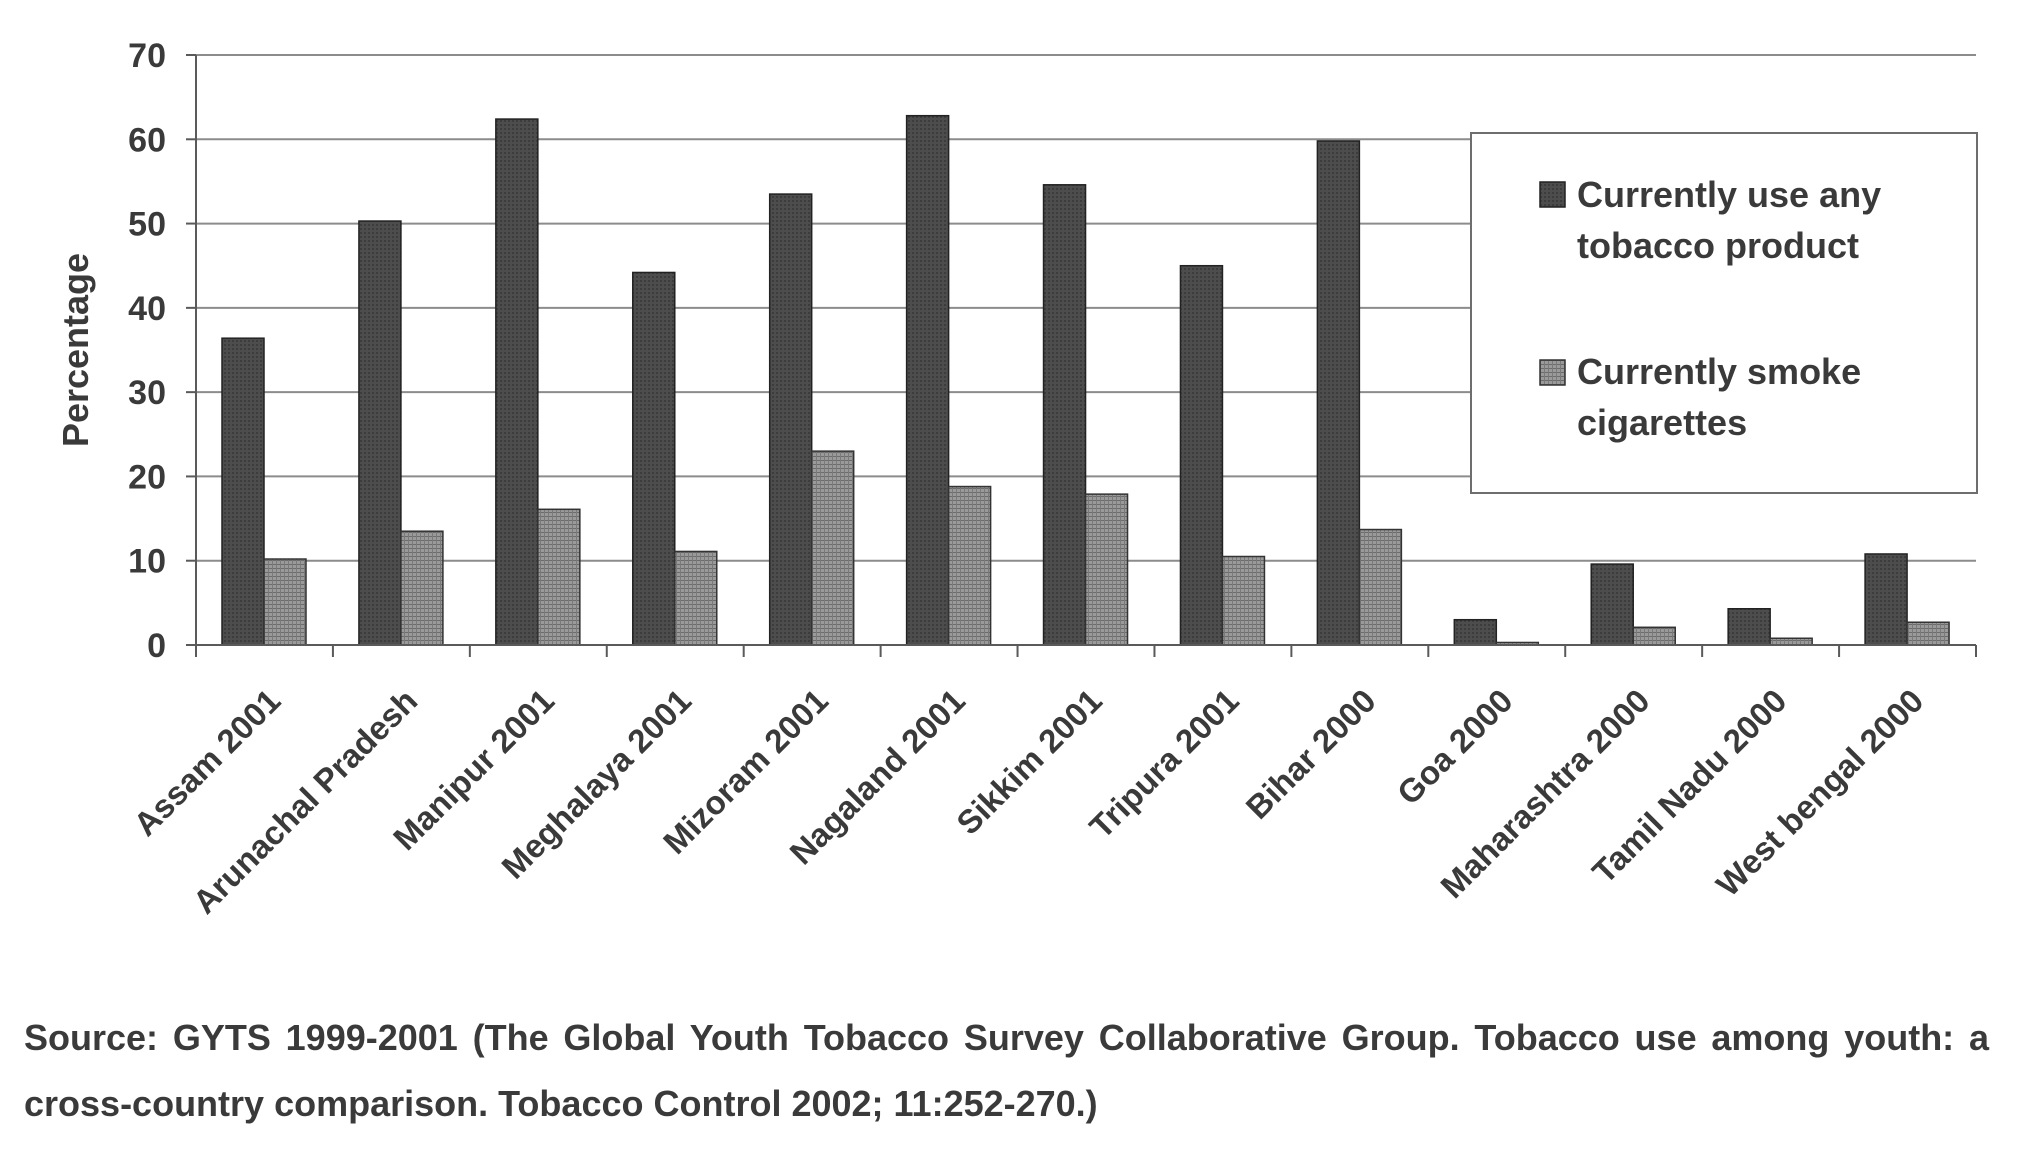 This screenshot has width=2038, height=1164. What do you see at coordinates (147, 56) in the screenshot?
I see `y-tick-label: 70` at bounding box center [147, 56].